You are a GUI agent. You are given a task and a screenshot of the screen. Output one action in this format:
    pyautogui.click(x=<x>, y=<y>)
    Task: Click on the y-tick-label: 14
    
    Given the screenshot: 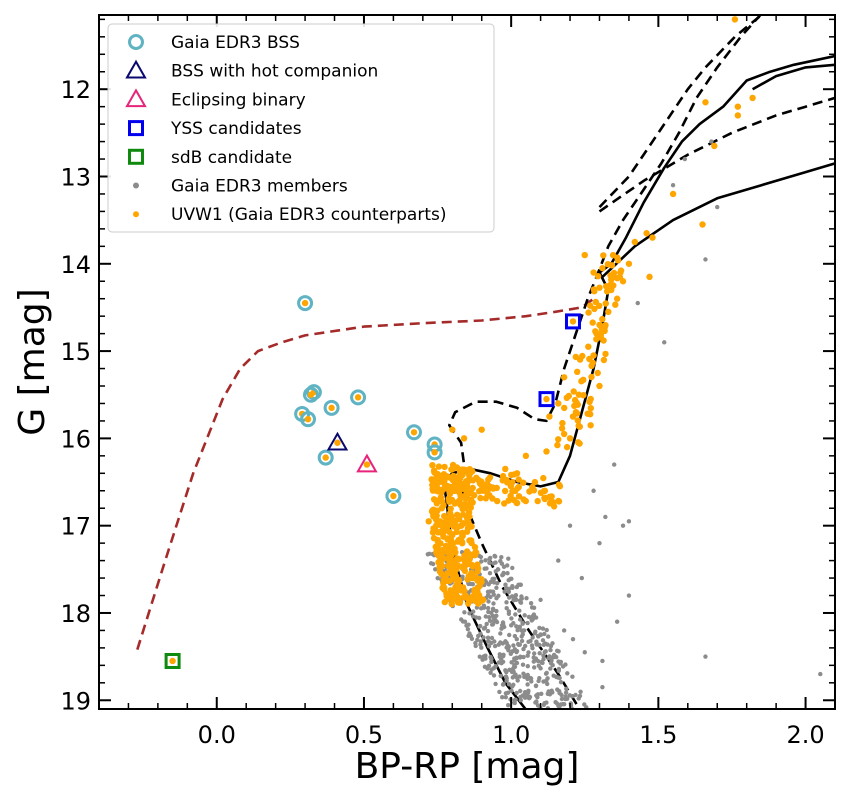 What is the action you would take?
    pyautogui.click(x=75, y=265)
    